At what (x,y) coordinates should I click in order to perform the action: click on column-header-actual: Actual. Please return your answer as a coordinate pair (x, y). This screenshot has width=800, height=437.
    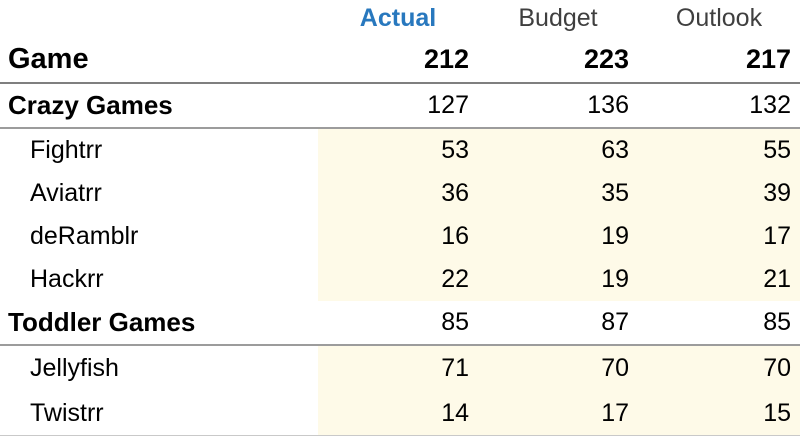
    Looking at the image, I should click on (398, 17).